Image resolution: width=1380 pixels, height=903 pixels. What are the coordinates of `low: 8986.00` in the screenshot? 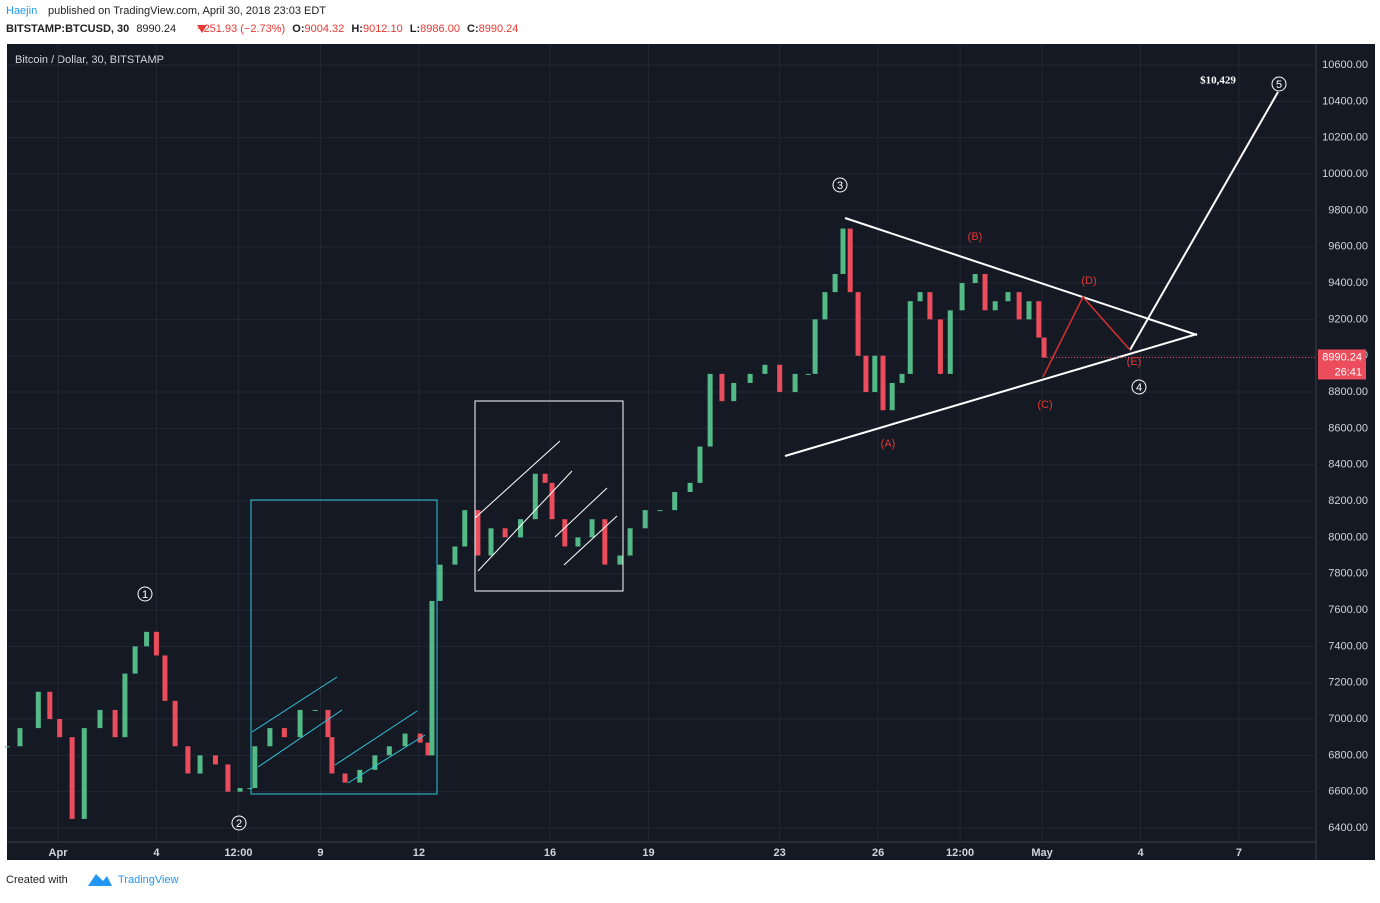 It's located at (440, 29).